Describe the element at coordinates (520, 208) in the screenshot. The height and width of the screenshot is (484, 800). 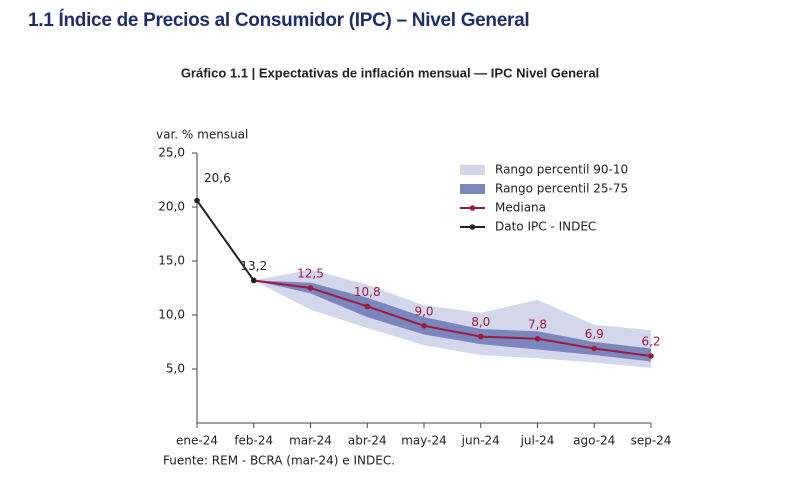
I see `legend-label: Mediana` at that location.